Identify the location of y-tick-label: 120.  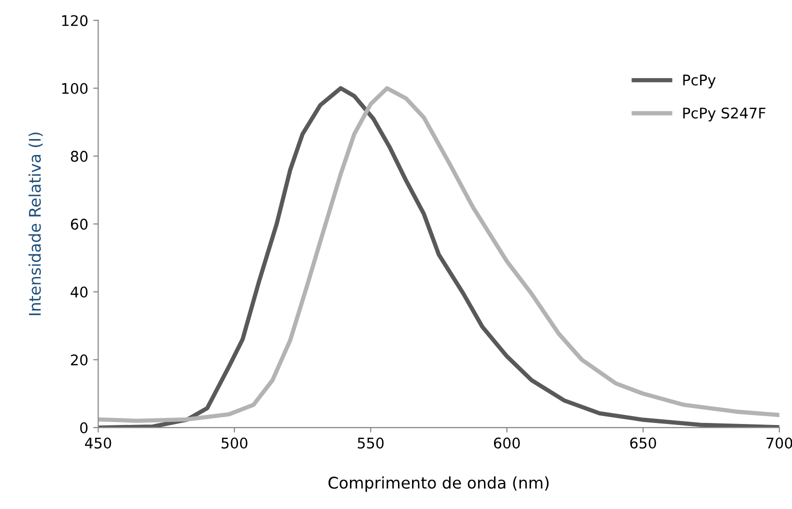
(75, 20).